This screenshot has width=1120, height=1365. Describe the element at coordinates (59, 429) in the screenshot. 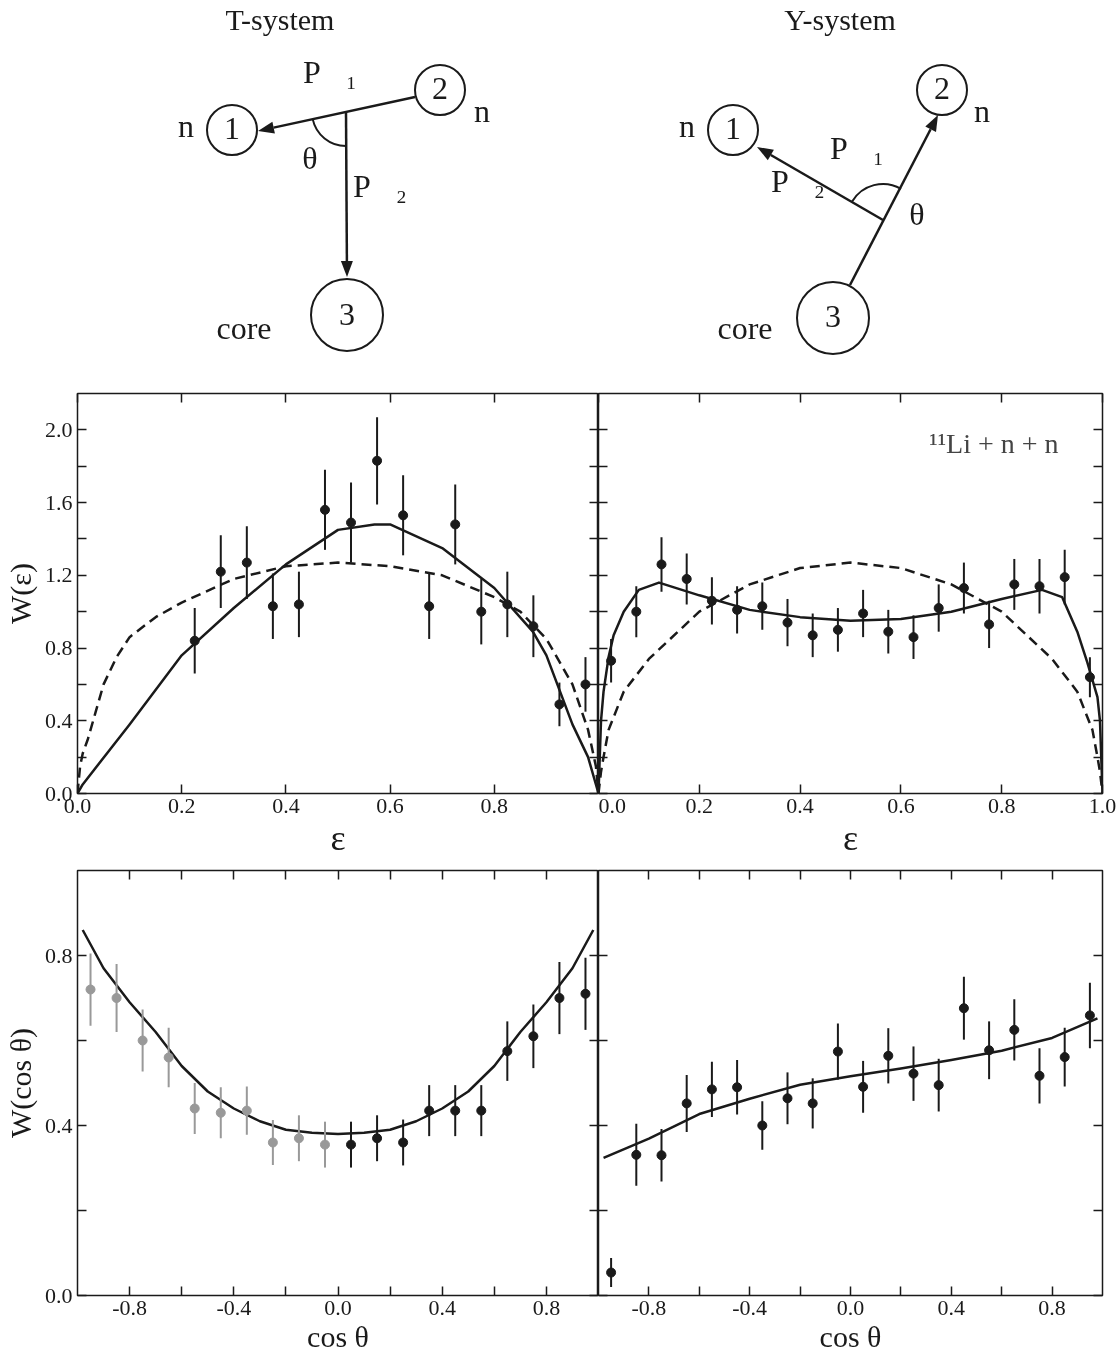

I see `y-tick-label: 2.0` at that location.